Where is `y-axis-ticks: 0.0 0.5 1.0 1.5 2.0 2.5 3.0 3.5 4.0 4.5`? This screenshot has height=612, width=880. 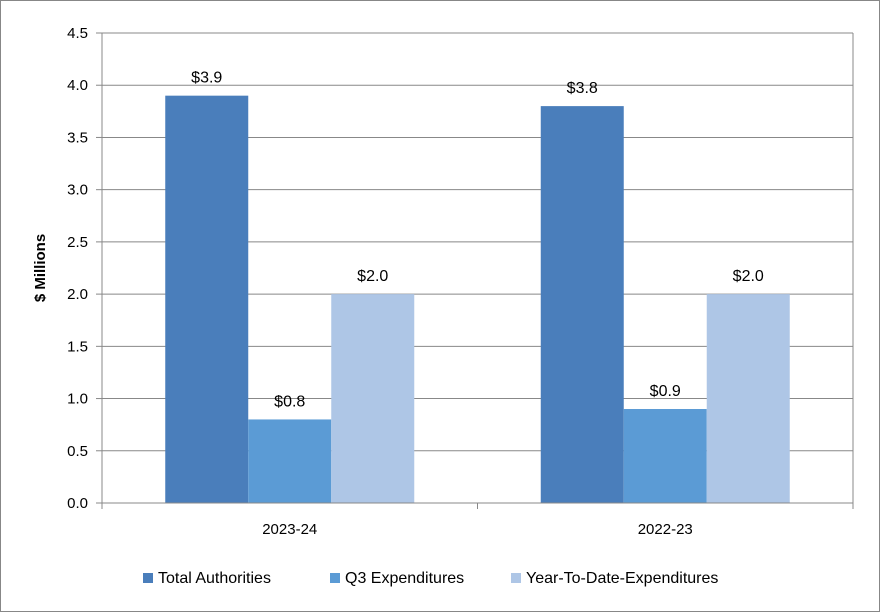 y-axis-ticks: 0.0 0.5 1.0 1.5 2.0 2.5 3.0 3.5 4.0 4.5 is located at coordinates (84, 268).